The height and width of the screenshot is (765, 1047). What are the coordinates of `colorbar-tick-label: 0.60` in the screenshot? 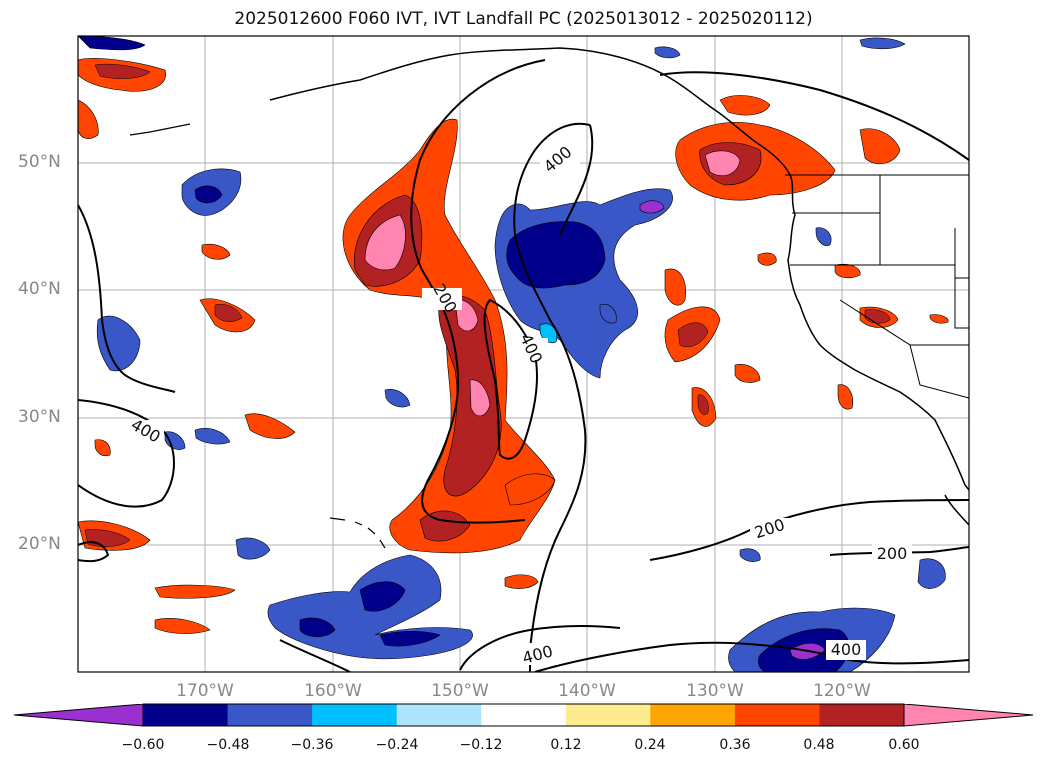 It's located at (904, 745).